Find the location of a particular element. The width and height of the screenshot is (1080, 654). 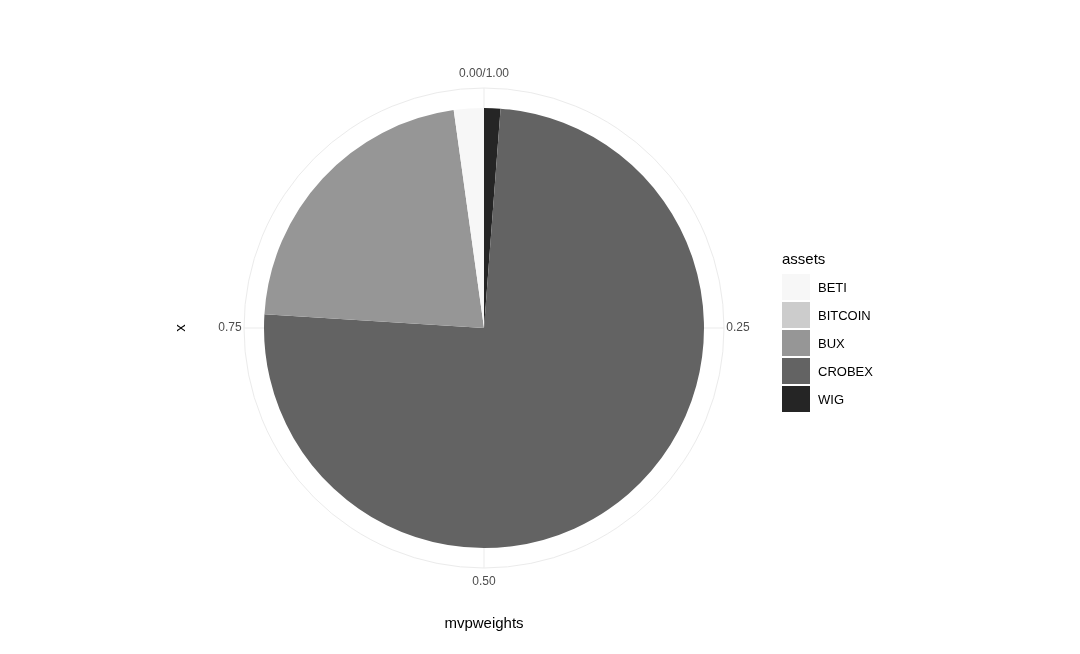

legend-title: assets is located at coordinates (804, 258).